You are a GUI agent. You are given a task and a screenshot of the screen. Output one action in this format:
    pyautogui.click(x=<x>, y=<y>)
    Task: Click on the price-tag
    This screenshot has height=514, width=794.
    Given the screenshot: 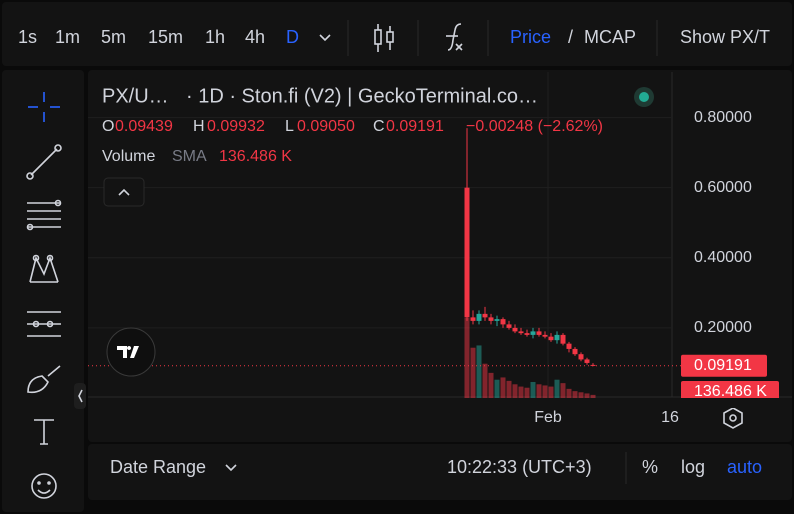 What is the action you would take?
    pyautogui.click(x=724, y=365)
    